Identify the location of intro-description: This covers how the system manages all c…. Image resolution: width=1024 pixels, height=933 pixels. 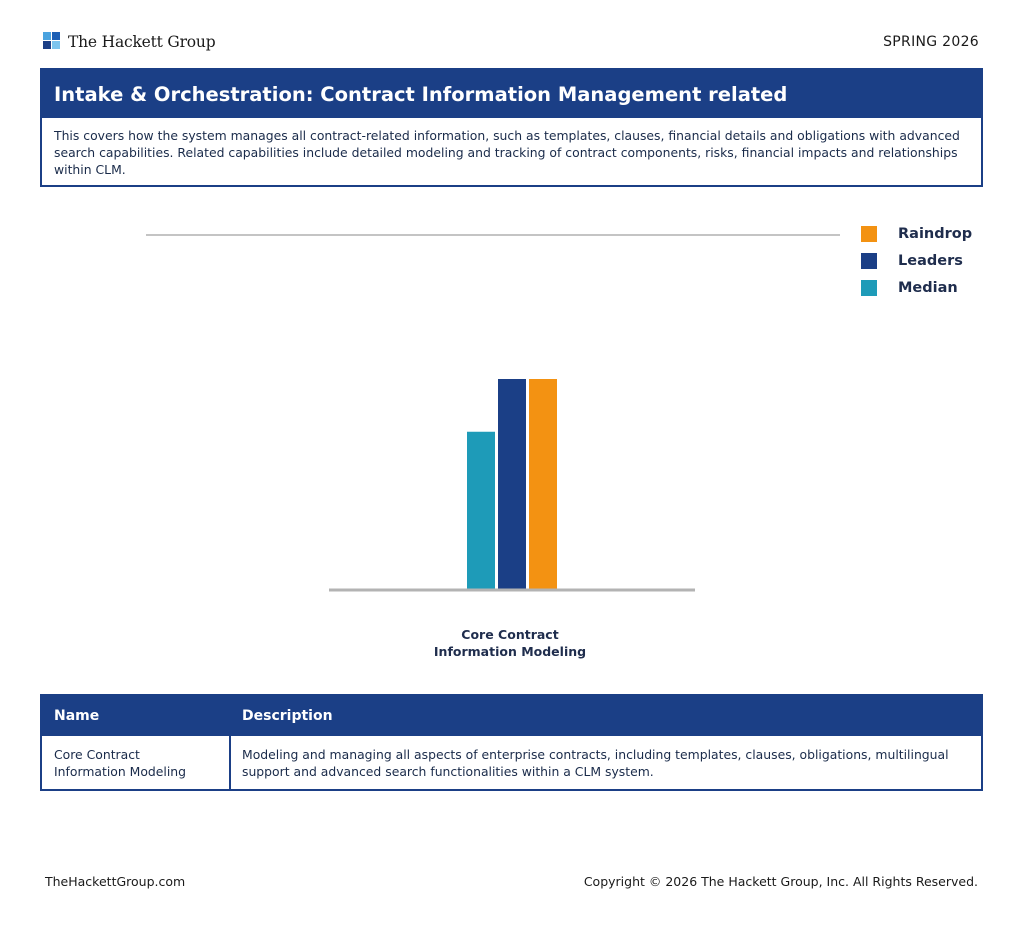
(507, 152).